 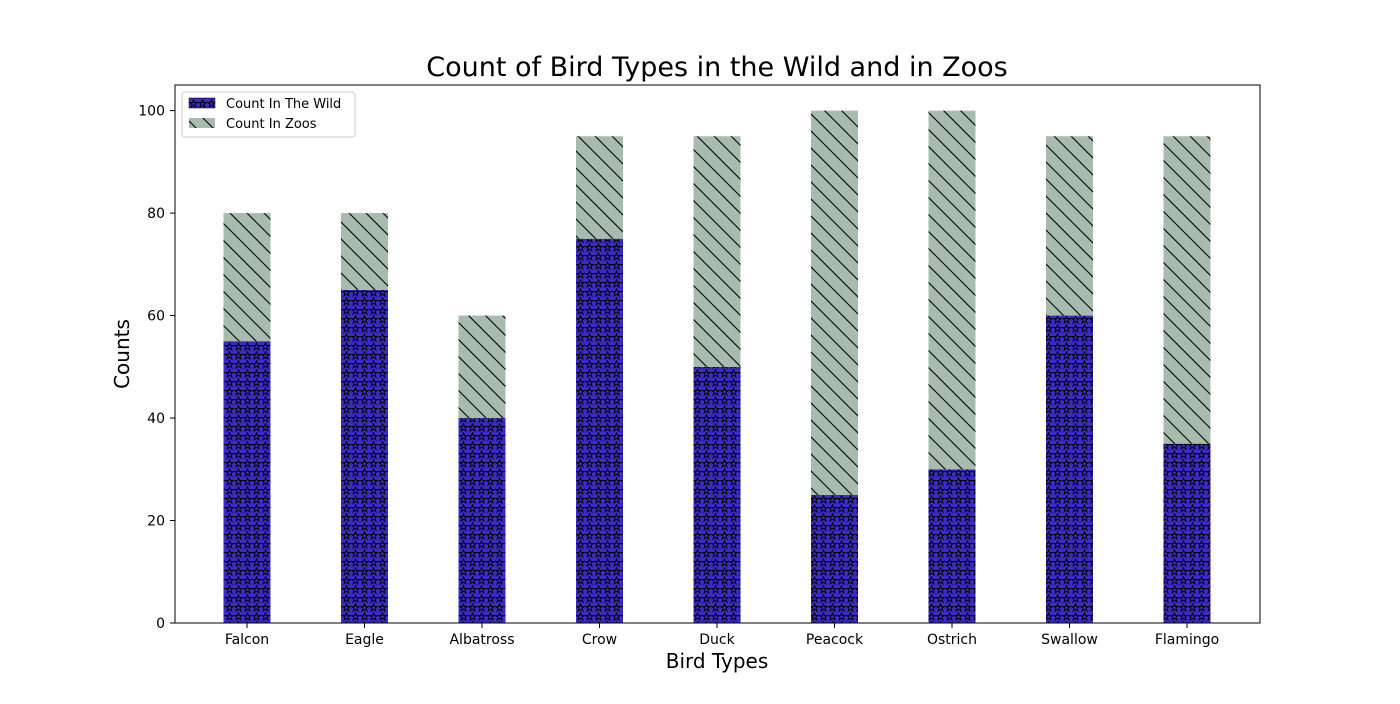 I want to click on x-tick-label: Flamingo, so click(x=1187, y=640).